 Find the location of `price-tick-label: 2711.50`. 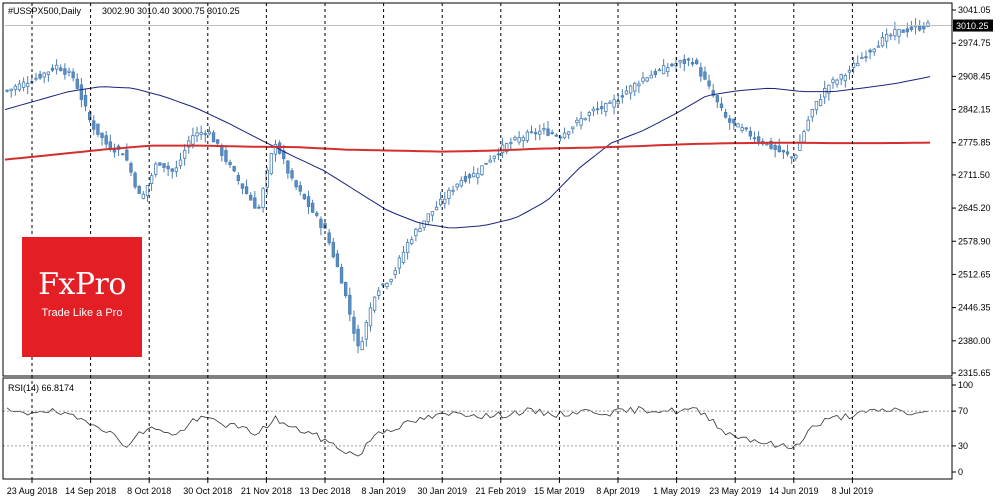

price-tick-label: 2711.50 is located at coordinates (974, 175).